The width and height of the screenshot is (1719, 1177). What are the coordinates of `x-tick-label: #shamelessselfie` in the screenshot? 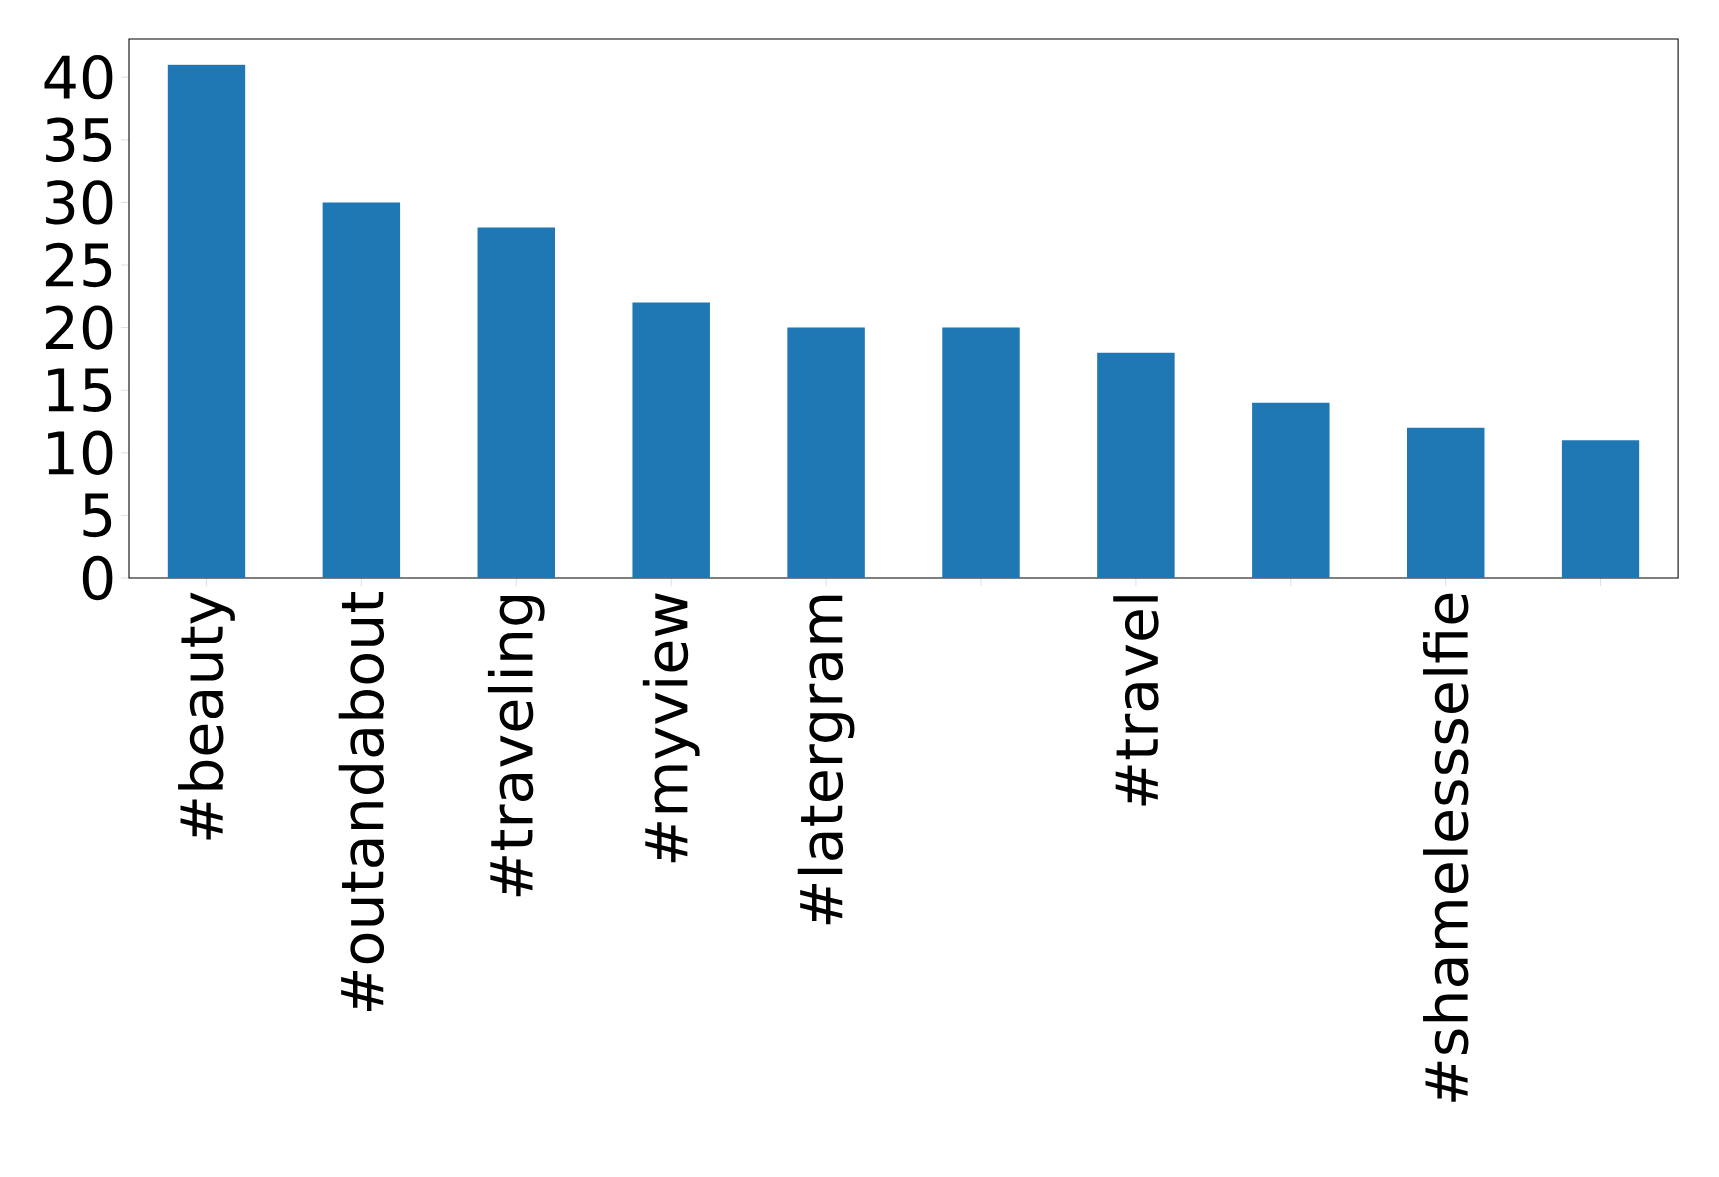 It's located at (1446, 847).